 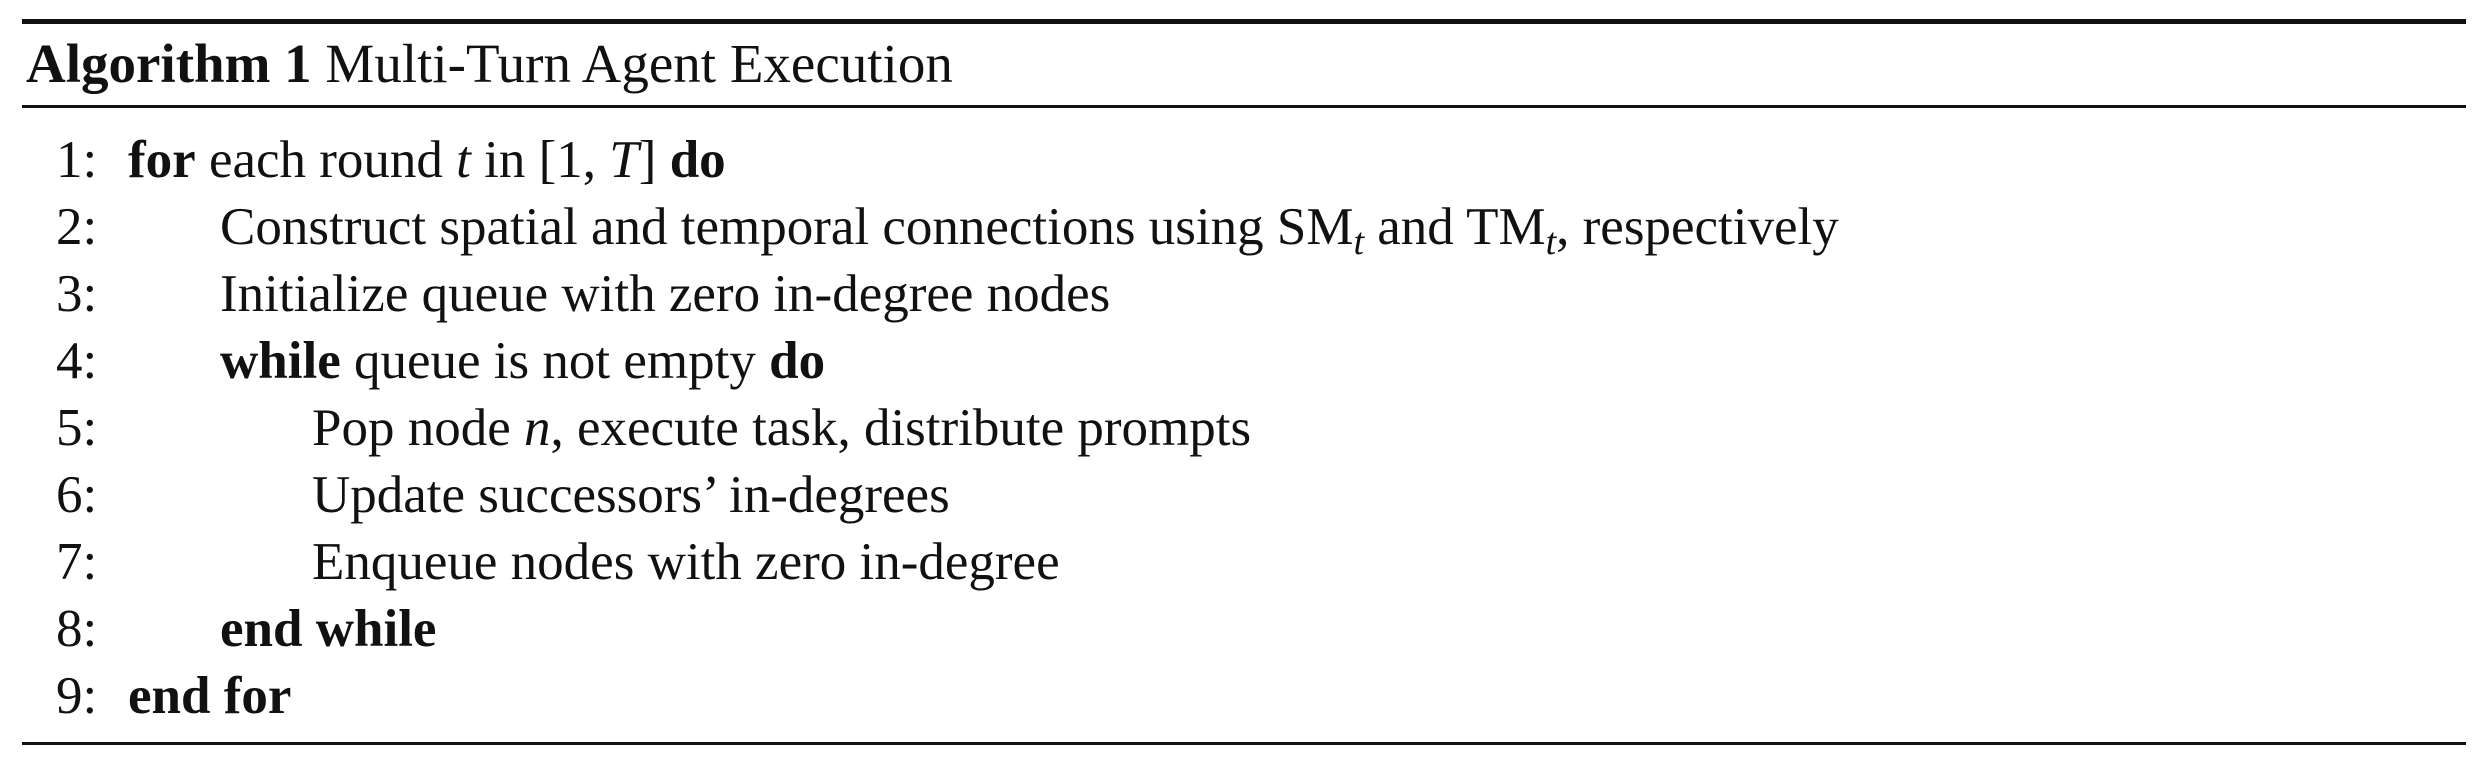 I want to click on step-text: , respectively, so click(x=1697, y=227).